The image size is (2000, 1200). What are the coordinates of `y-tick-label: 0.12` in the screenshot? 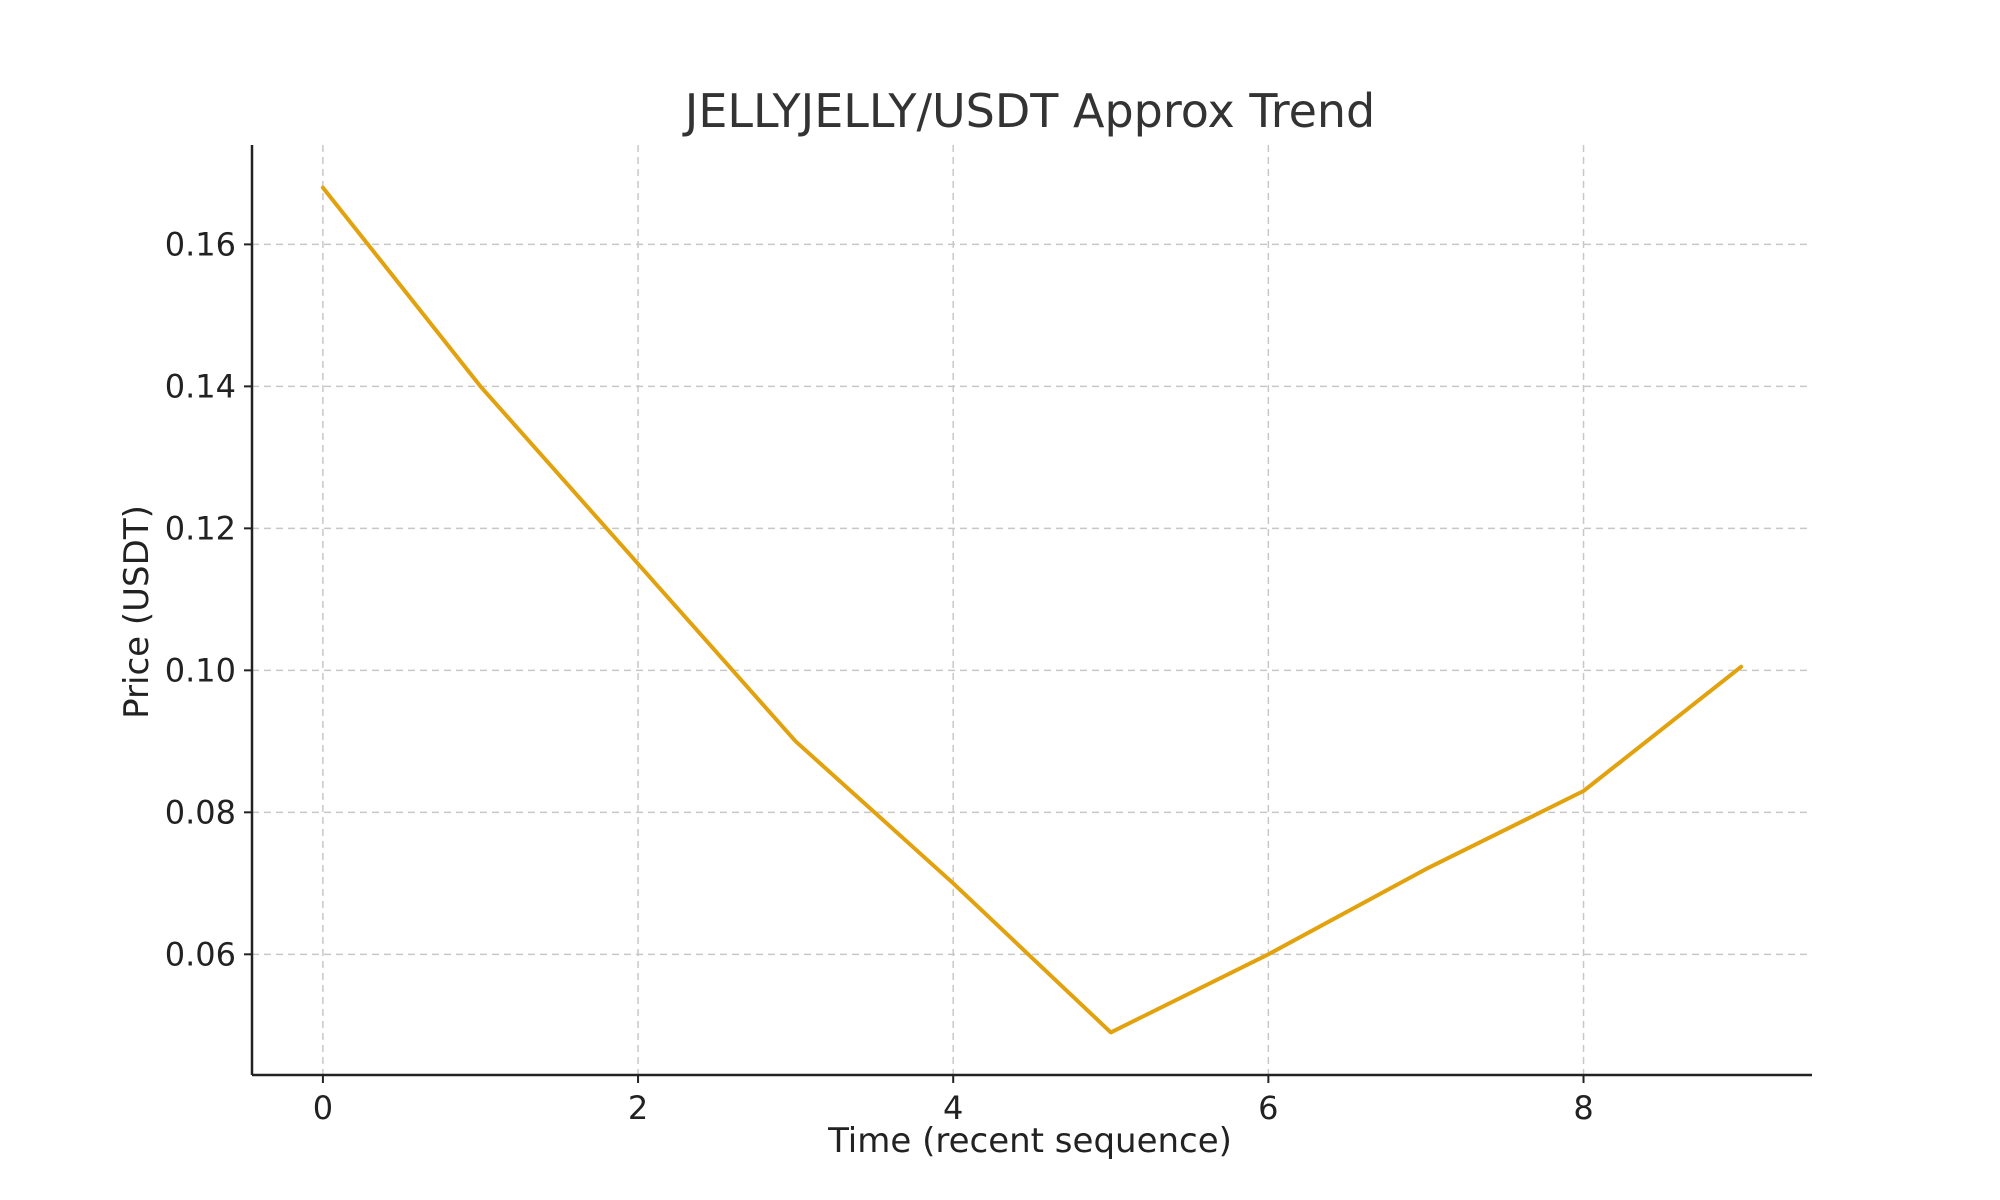 It's located at (200, 528).